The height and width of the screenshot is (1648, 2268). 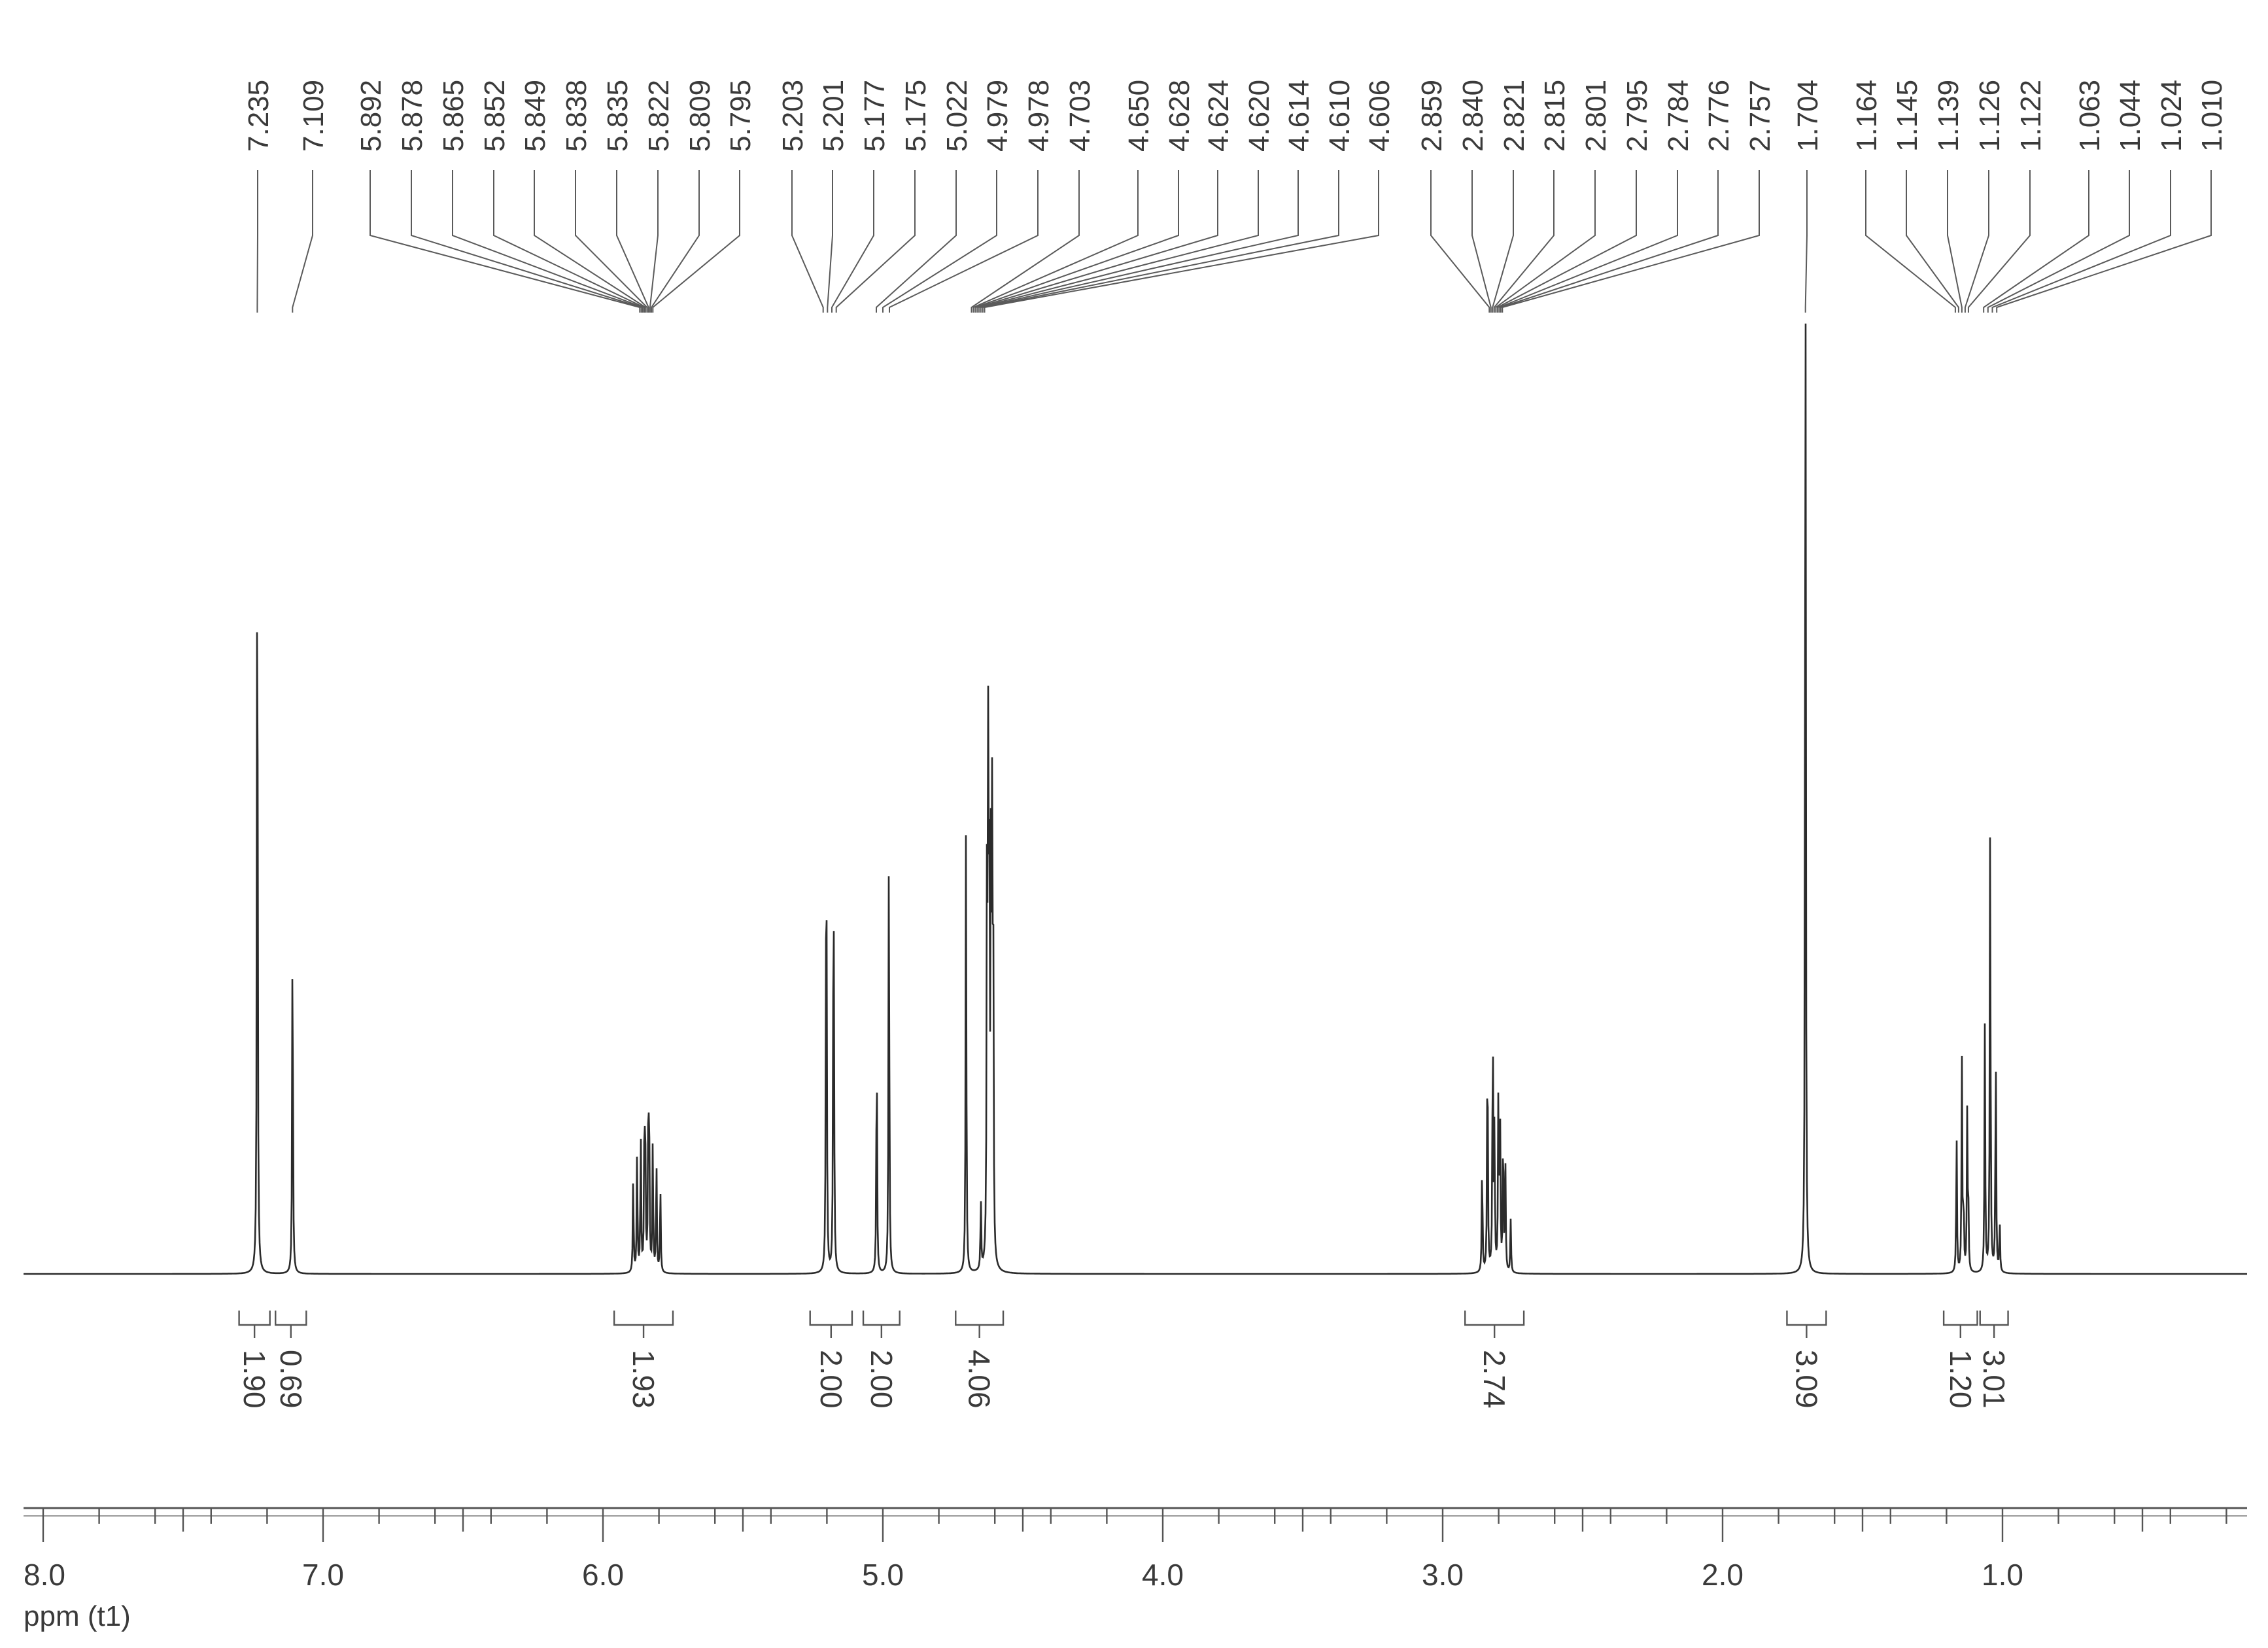 I want to click on peak-label: 5.177, so click(x=875, y=116).